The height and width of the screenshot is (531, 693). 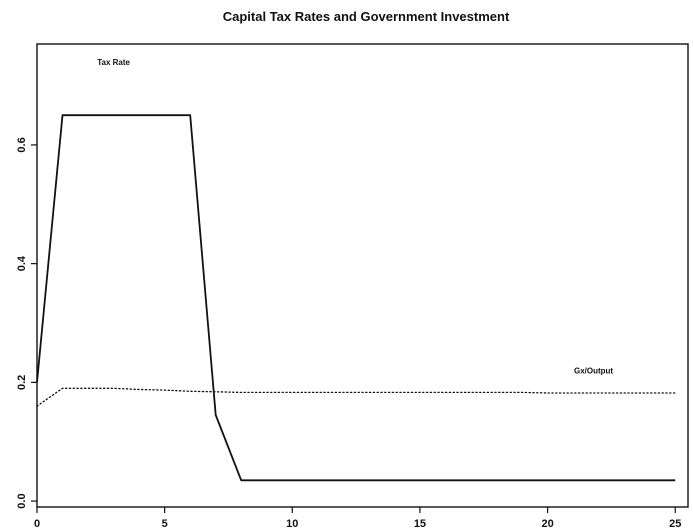 What do you see at coordinates (547, 524) in the screenshot?
I see `x-tick-label-20: 20` at bounding box center [547, 524].